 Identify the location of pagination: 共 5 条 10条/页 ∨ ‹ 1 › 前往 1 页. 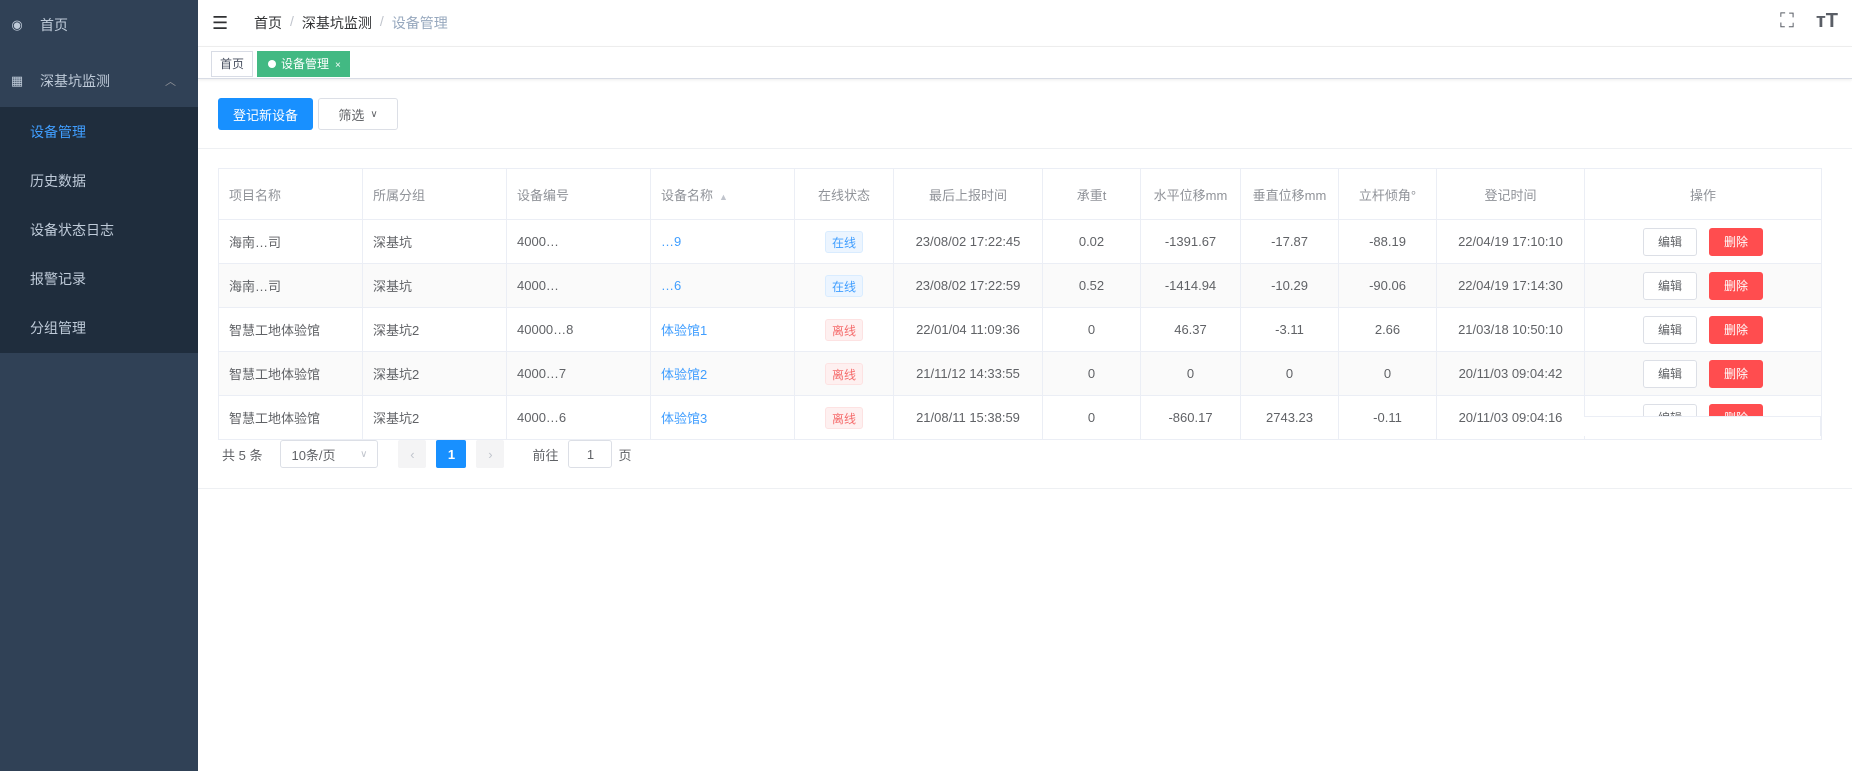
(427, 454).